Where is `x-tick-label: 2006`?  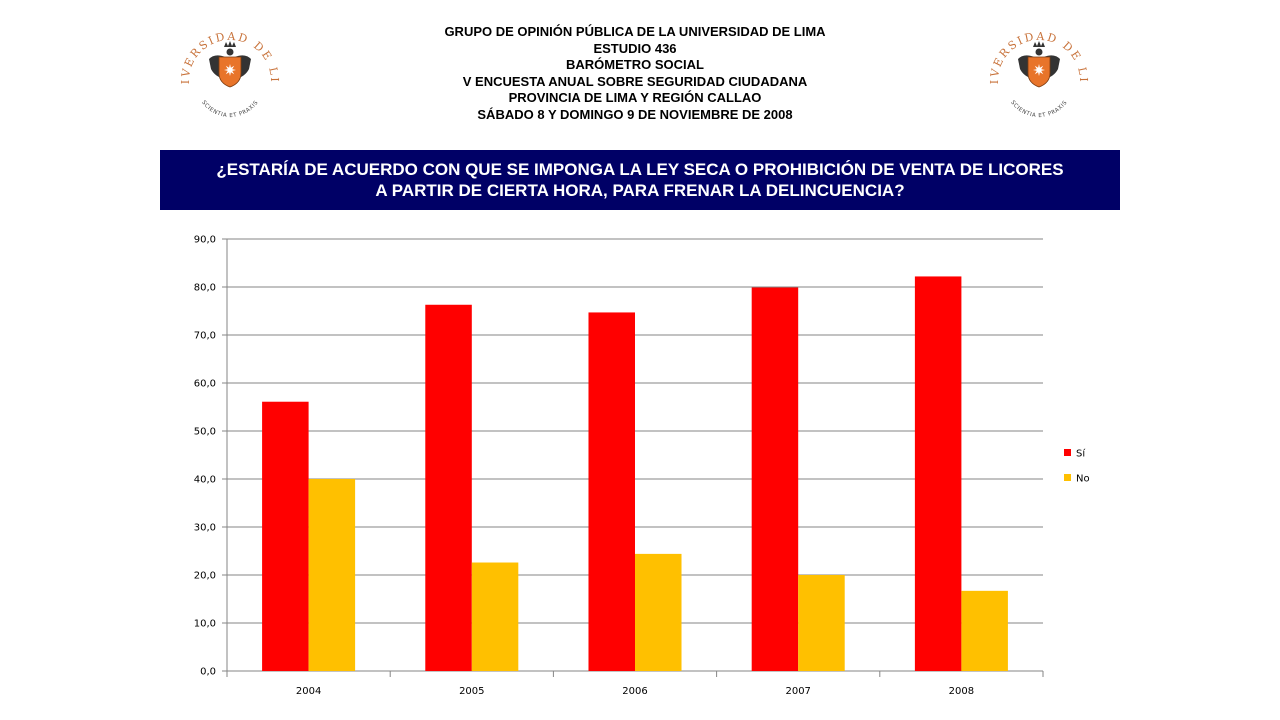 x-tick-label: 2006 is located at coordinates (634, 691).